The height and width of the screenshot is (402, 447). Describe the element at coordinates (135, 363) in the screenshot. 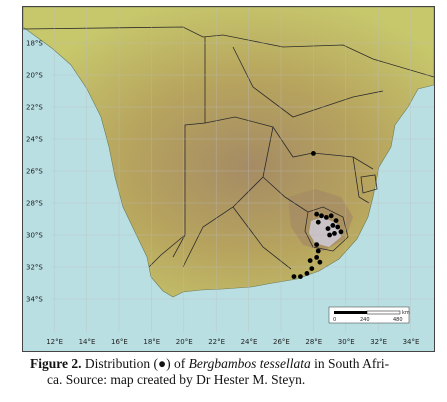

I see `caption-text-before: Distribution (●) of` at that location.